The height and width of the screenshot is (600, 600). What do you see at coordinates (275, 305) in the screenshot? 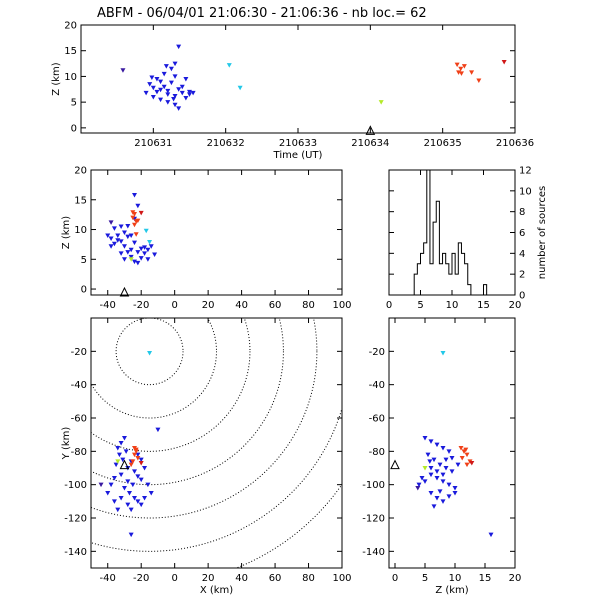
I see `x-tick-label: 60` at bounding box center [275, 305].